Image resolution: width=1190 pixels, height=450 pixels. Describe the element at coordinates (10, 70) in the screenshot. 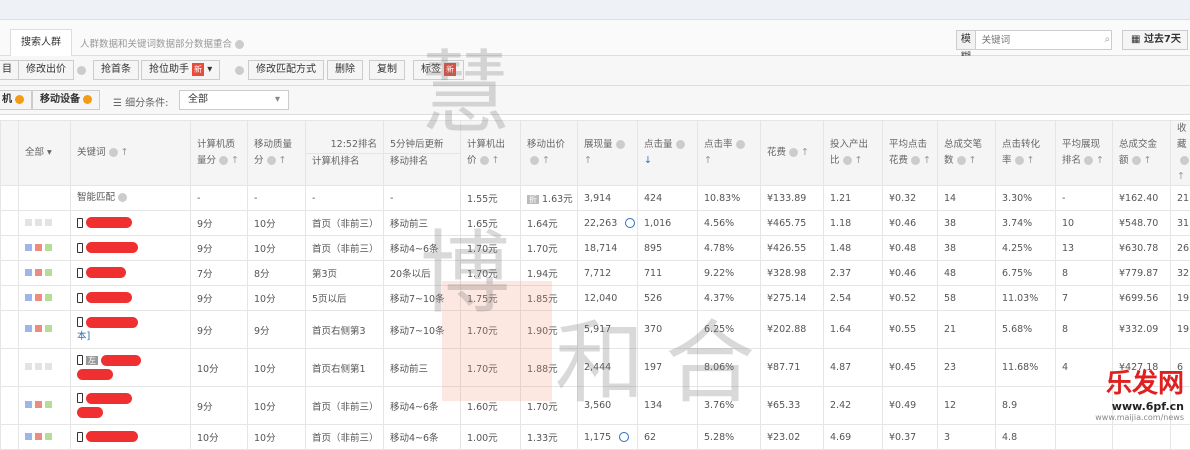

I see `cut-button: 目` at that location.